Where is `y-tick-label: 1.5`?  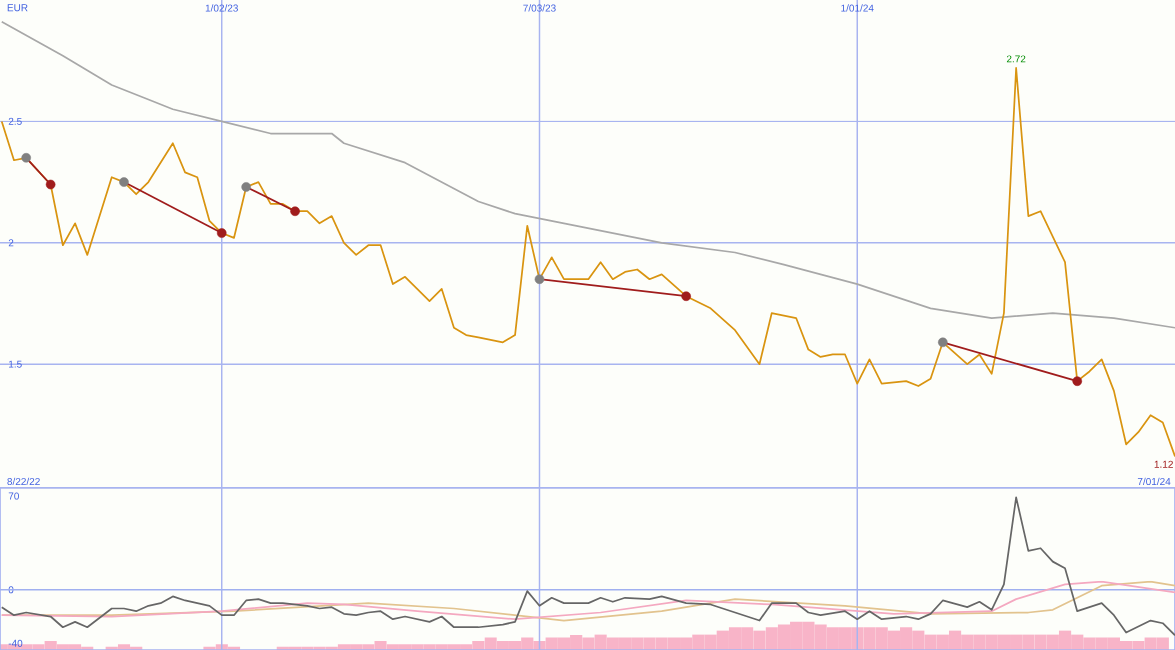 y-tick-label: 1.5 is located at coordinates (15, 364).